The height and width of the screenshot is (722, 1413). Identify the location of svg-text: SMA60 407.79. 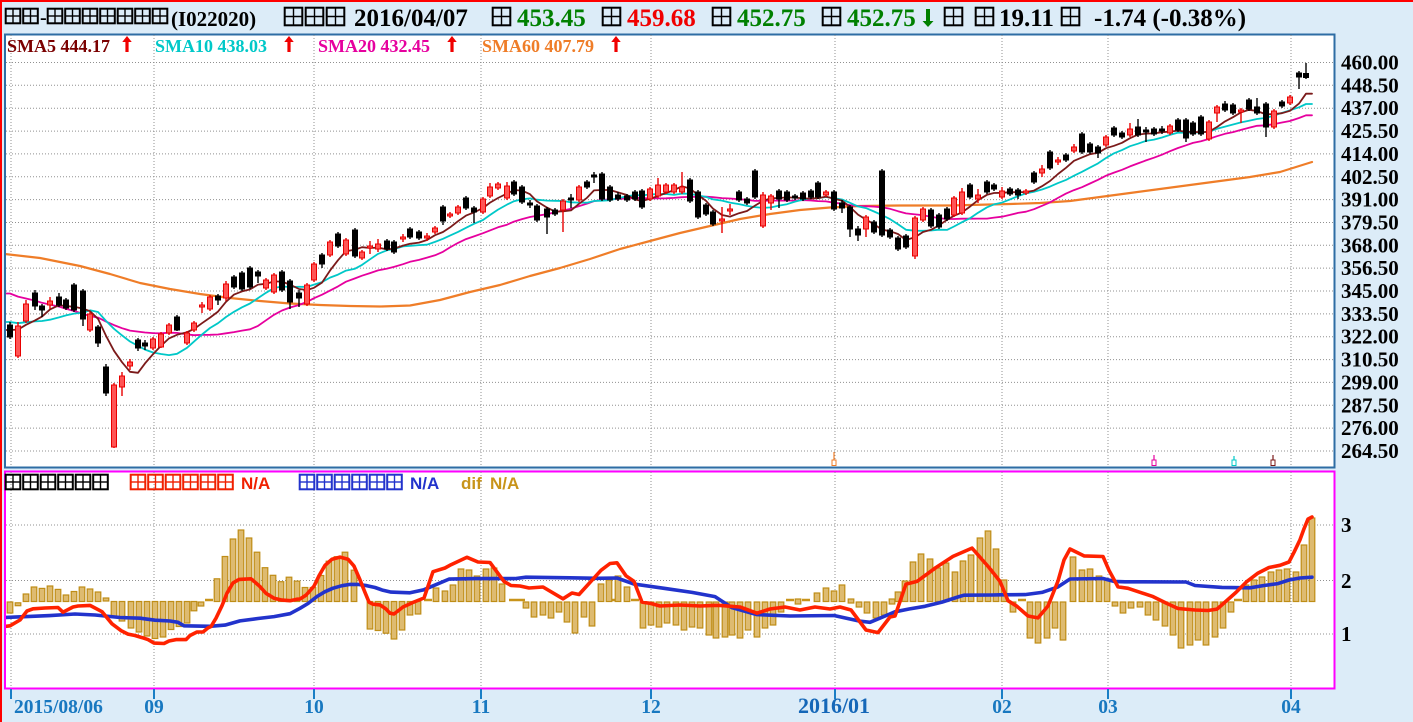
(538, 46).